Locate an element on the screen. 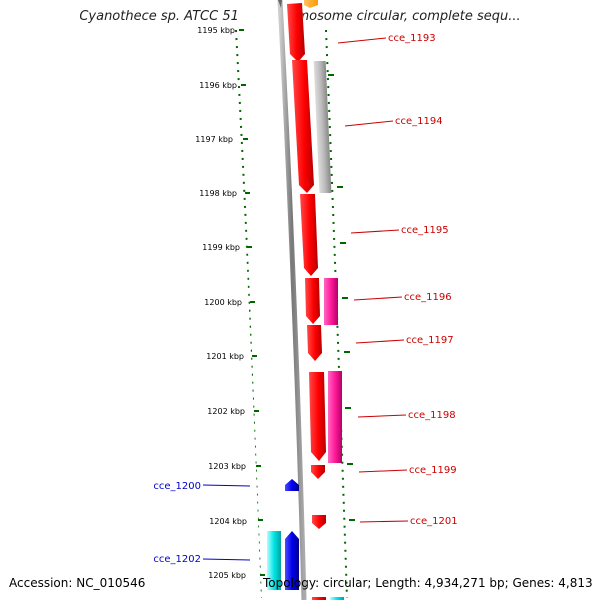  gene-label: cce_1195 is located at coordinates (425, 230).